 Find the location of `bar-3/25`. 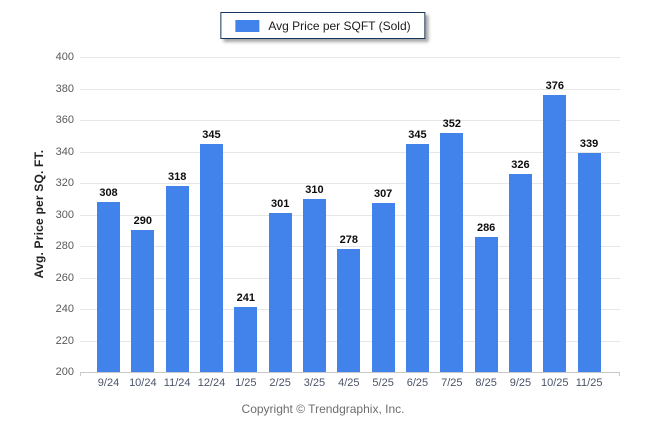

bar-3/25 is located at coordinates (314, 285).